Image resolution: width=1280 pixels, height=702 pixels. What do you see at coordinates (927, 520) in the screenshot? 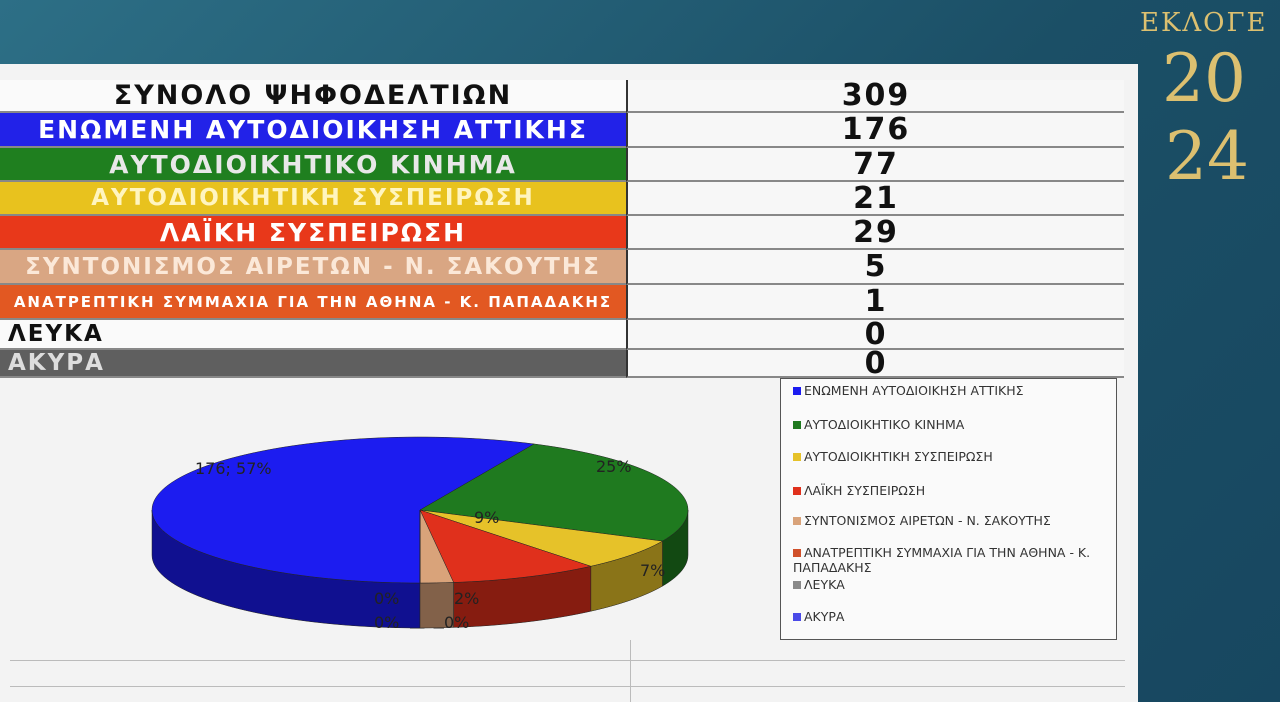
I see `legend-label: ΣΥΝΤΟΝΙΣΜΟΣ ΑΙΡΕΤΩΝ - Ν. ΣΑΚΟΥΤΗΣ` at bounding box center [927, 520].